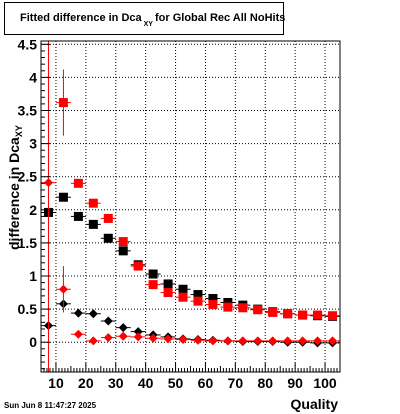 Image resolution: width=400 pixels, height=414 pixels. Describe the element at coordinates (220, 18) in the screenshot. I see `title-rest: for Global Rec All NoHits` at that location.